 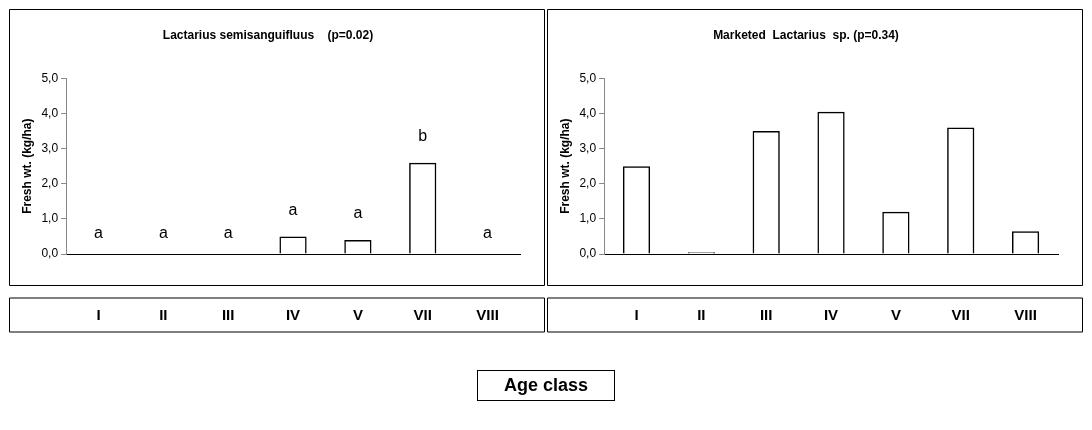 I want to click on chart-title: Lactarius semisanguifluus (p=0.02), so click(x=268, y=34).